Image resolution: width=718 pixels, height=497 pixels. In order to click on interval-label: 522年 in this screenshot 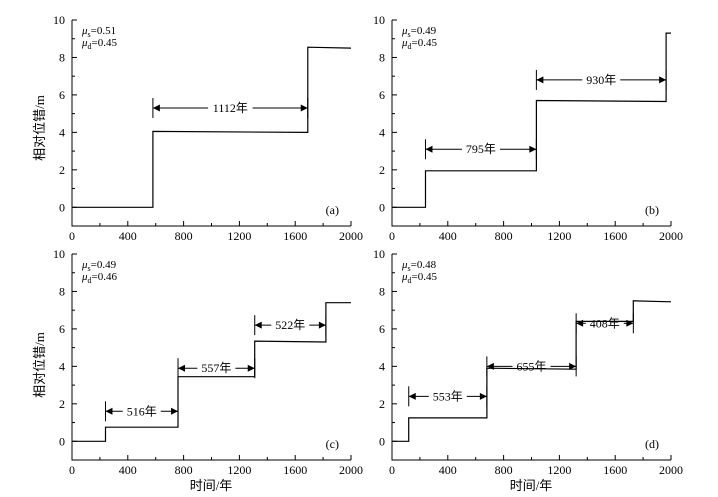, I will do `click(290, 325)`.